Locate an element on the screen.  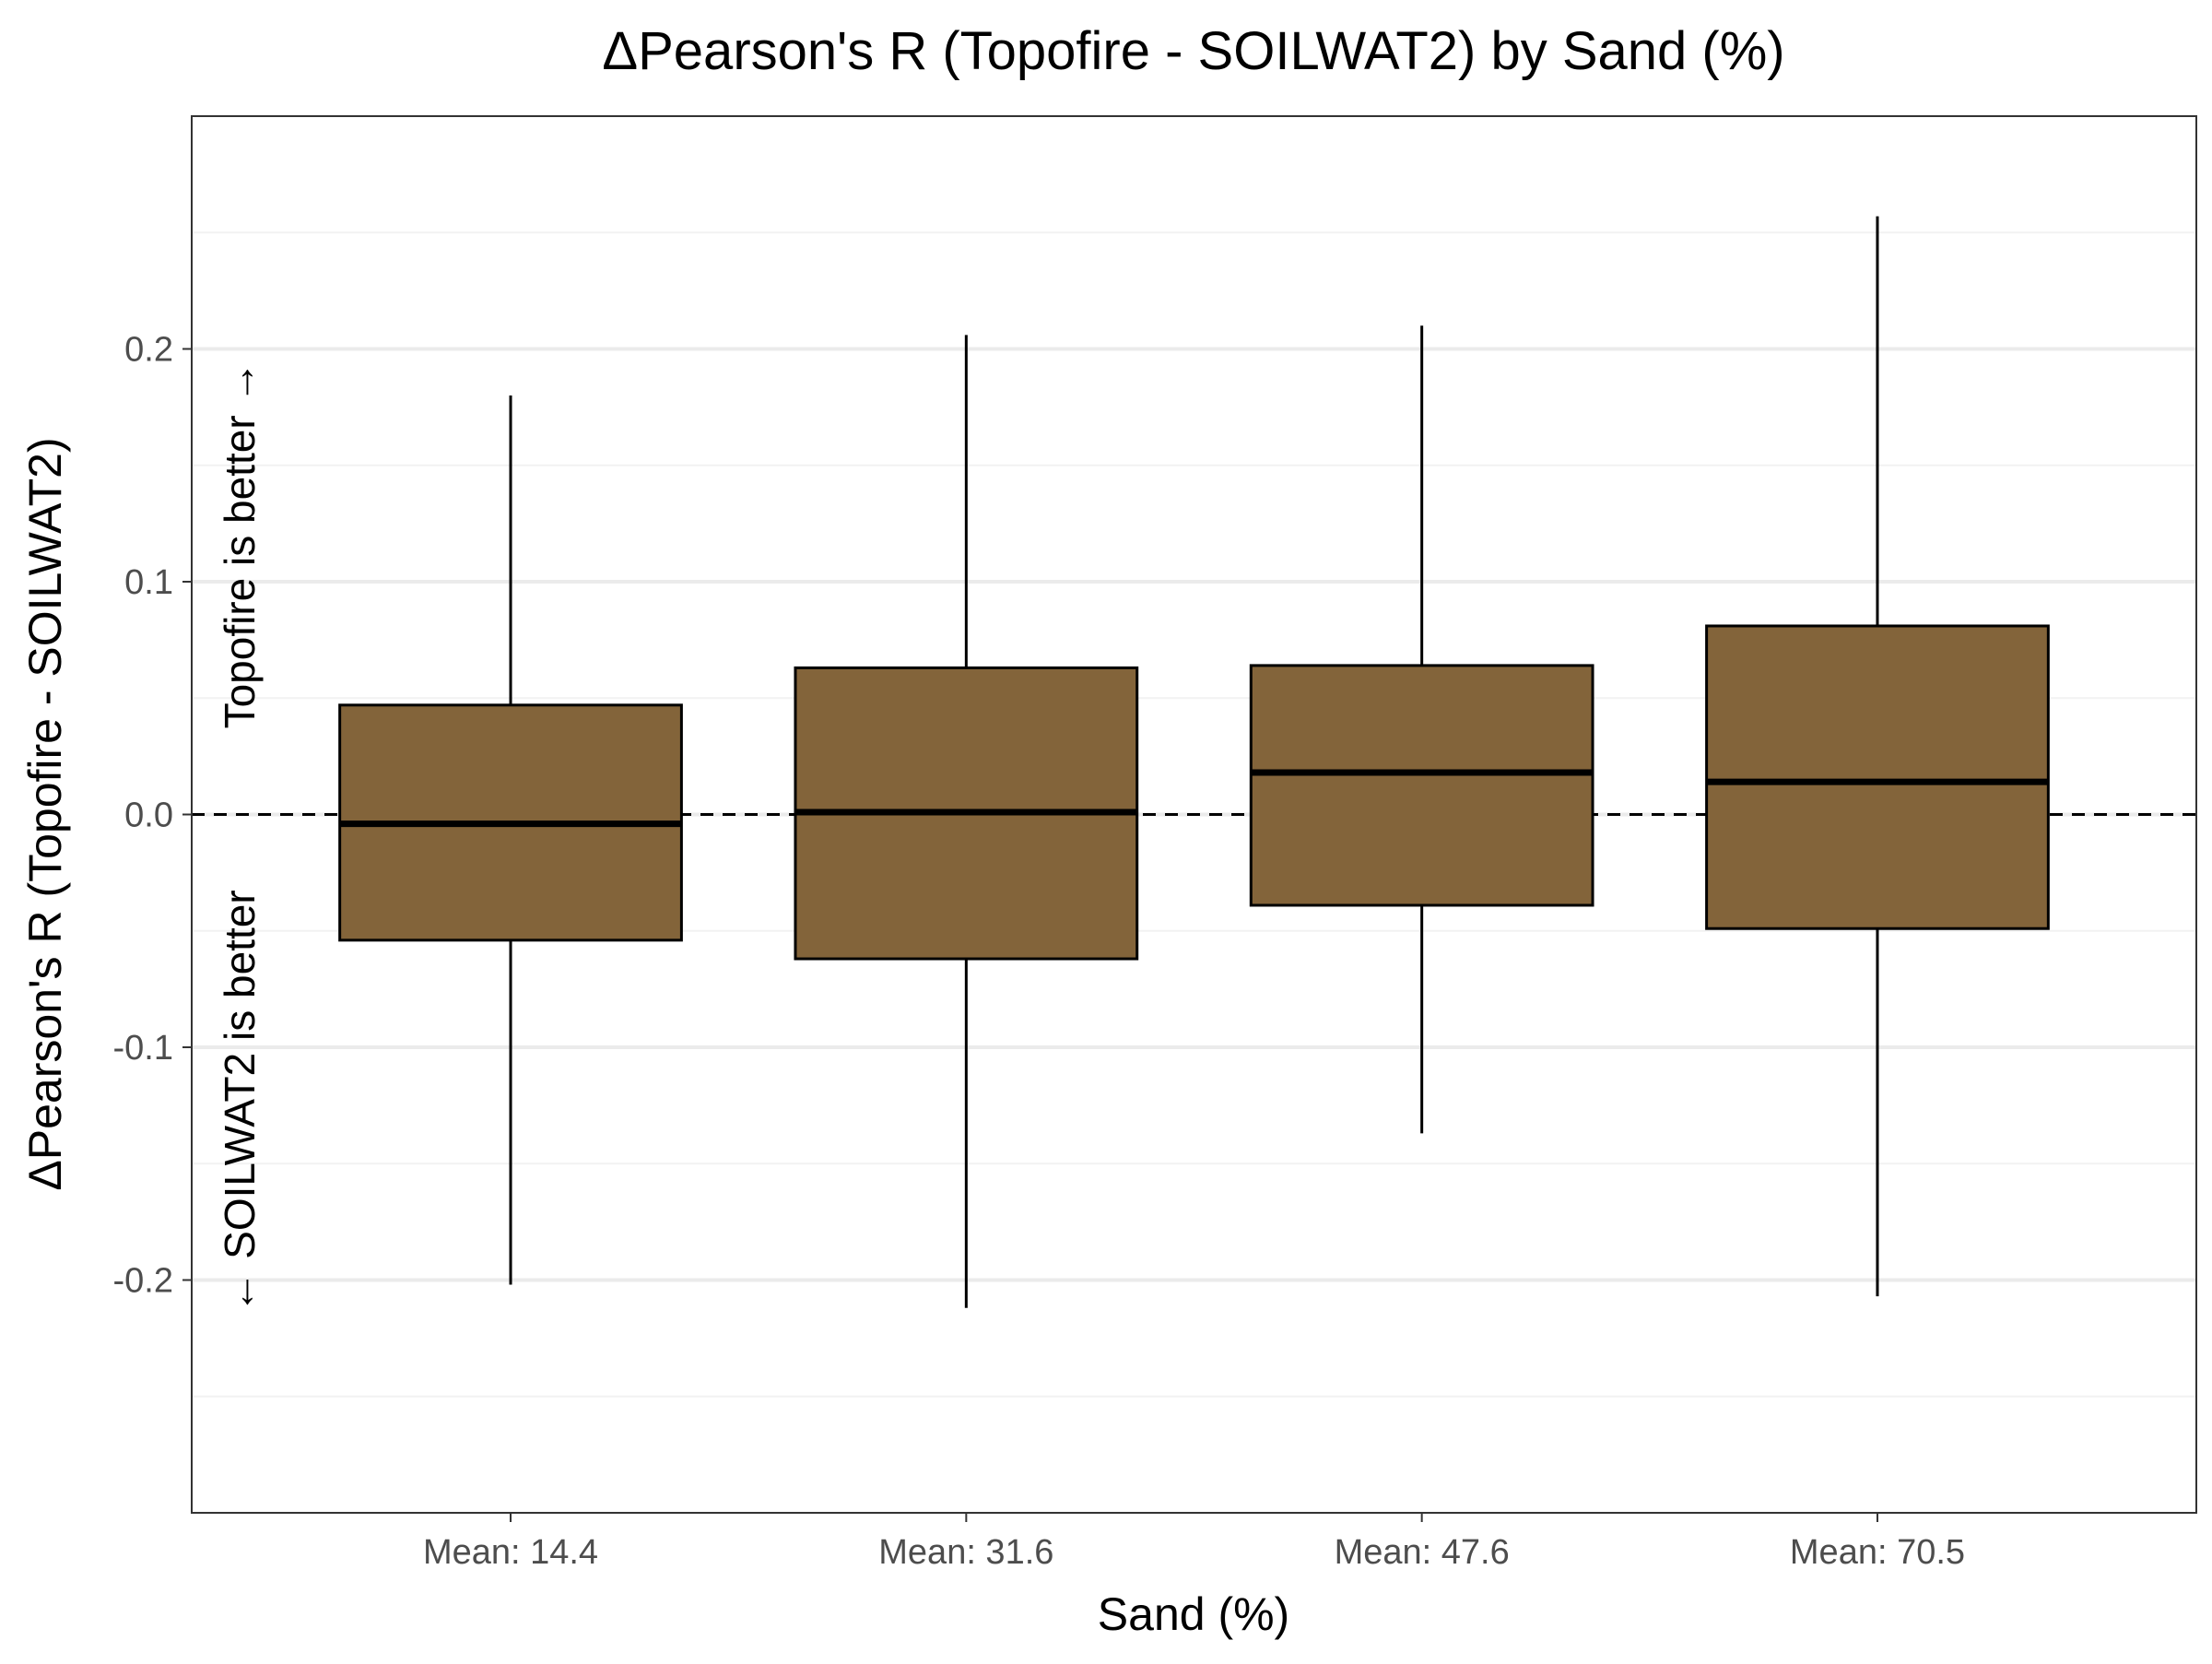
x-tick-label: Mean: 70.5 is located at coordinates (1877, 1552).